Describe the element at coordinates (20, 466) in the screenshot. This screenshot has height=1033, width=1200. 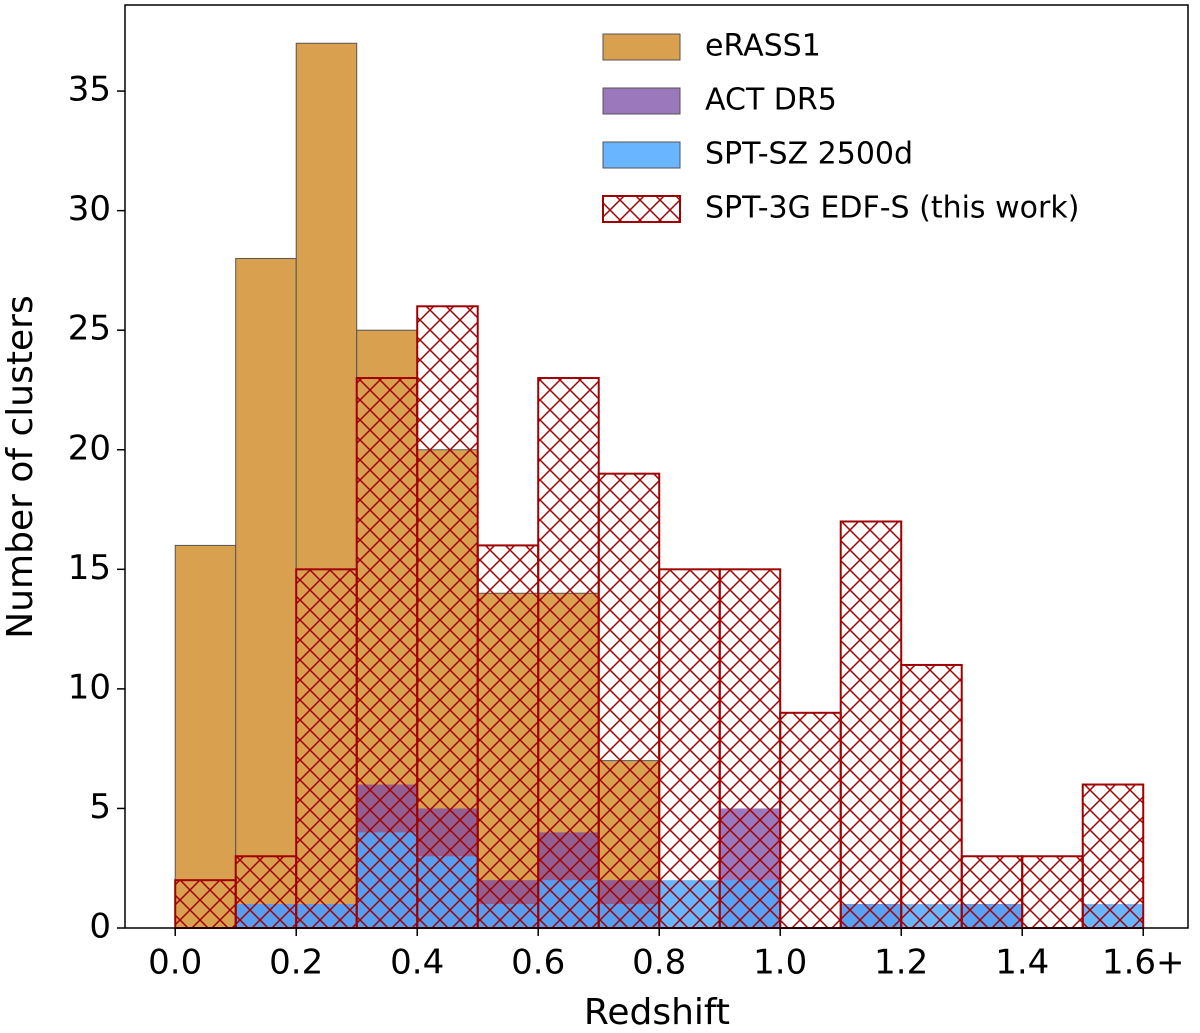
I see `y-axis-label: Number of clusters` at that location.